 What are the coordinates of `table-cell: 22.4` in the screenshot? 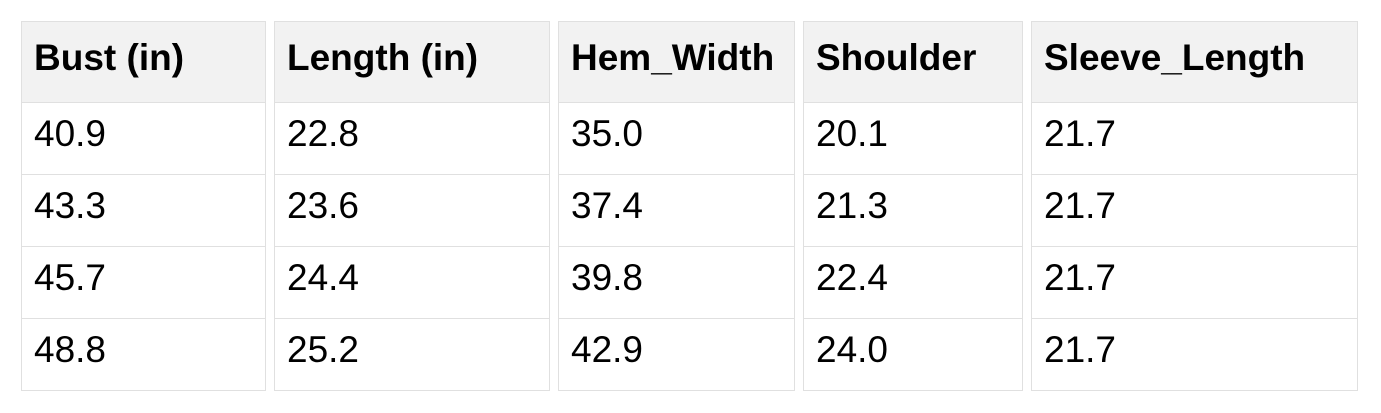 It's located at (913, 283).